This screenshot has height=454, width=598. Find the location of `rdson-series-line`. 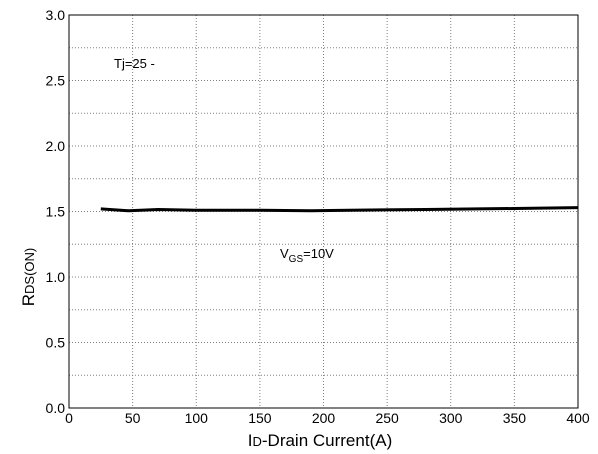

rdson-series-line is located at coordinates (339, 209).